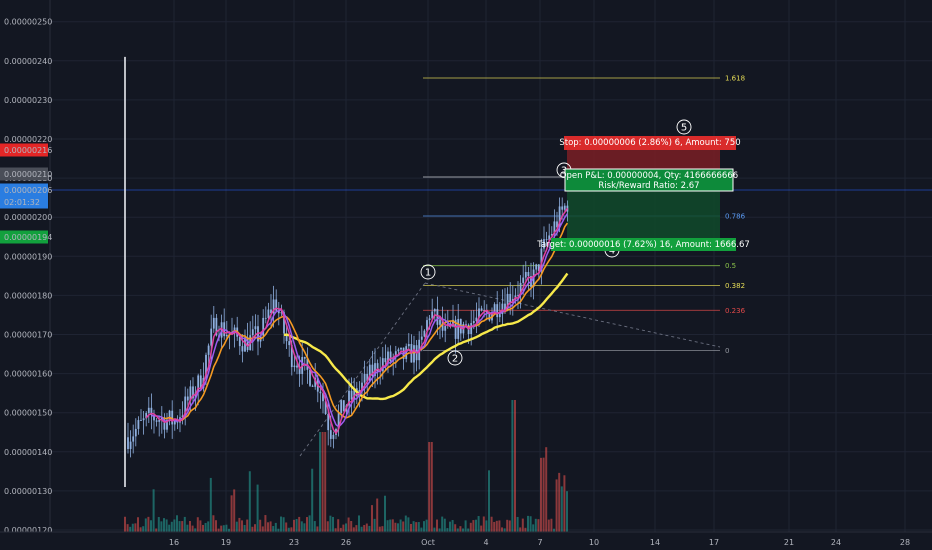 The height and width of the screenshot is (550, 932). I want to click on gray-price-tag: 0.00000210, so click(28, 174).